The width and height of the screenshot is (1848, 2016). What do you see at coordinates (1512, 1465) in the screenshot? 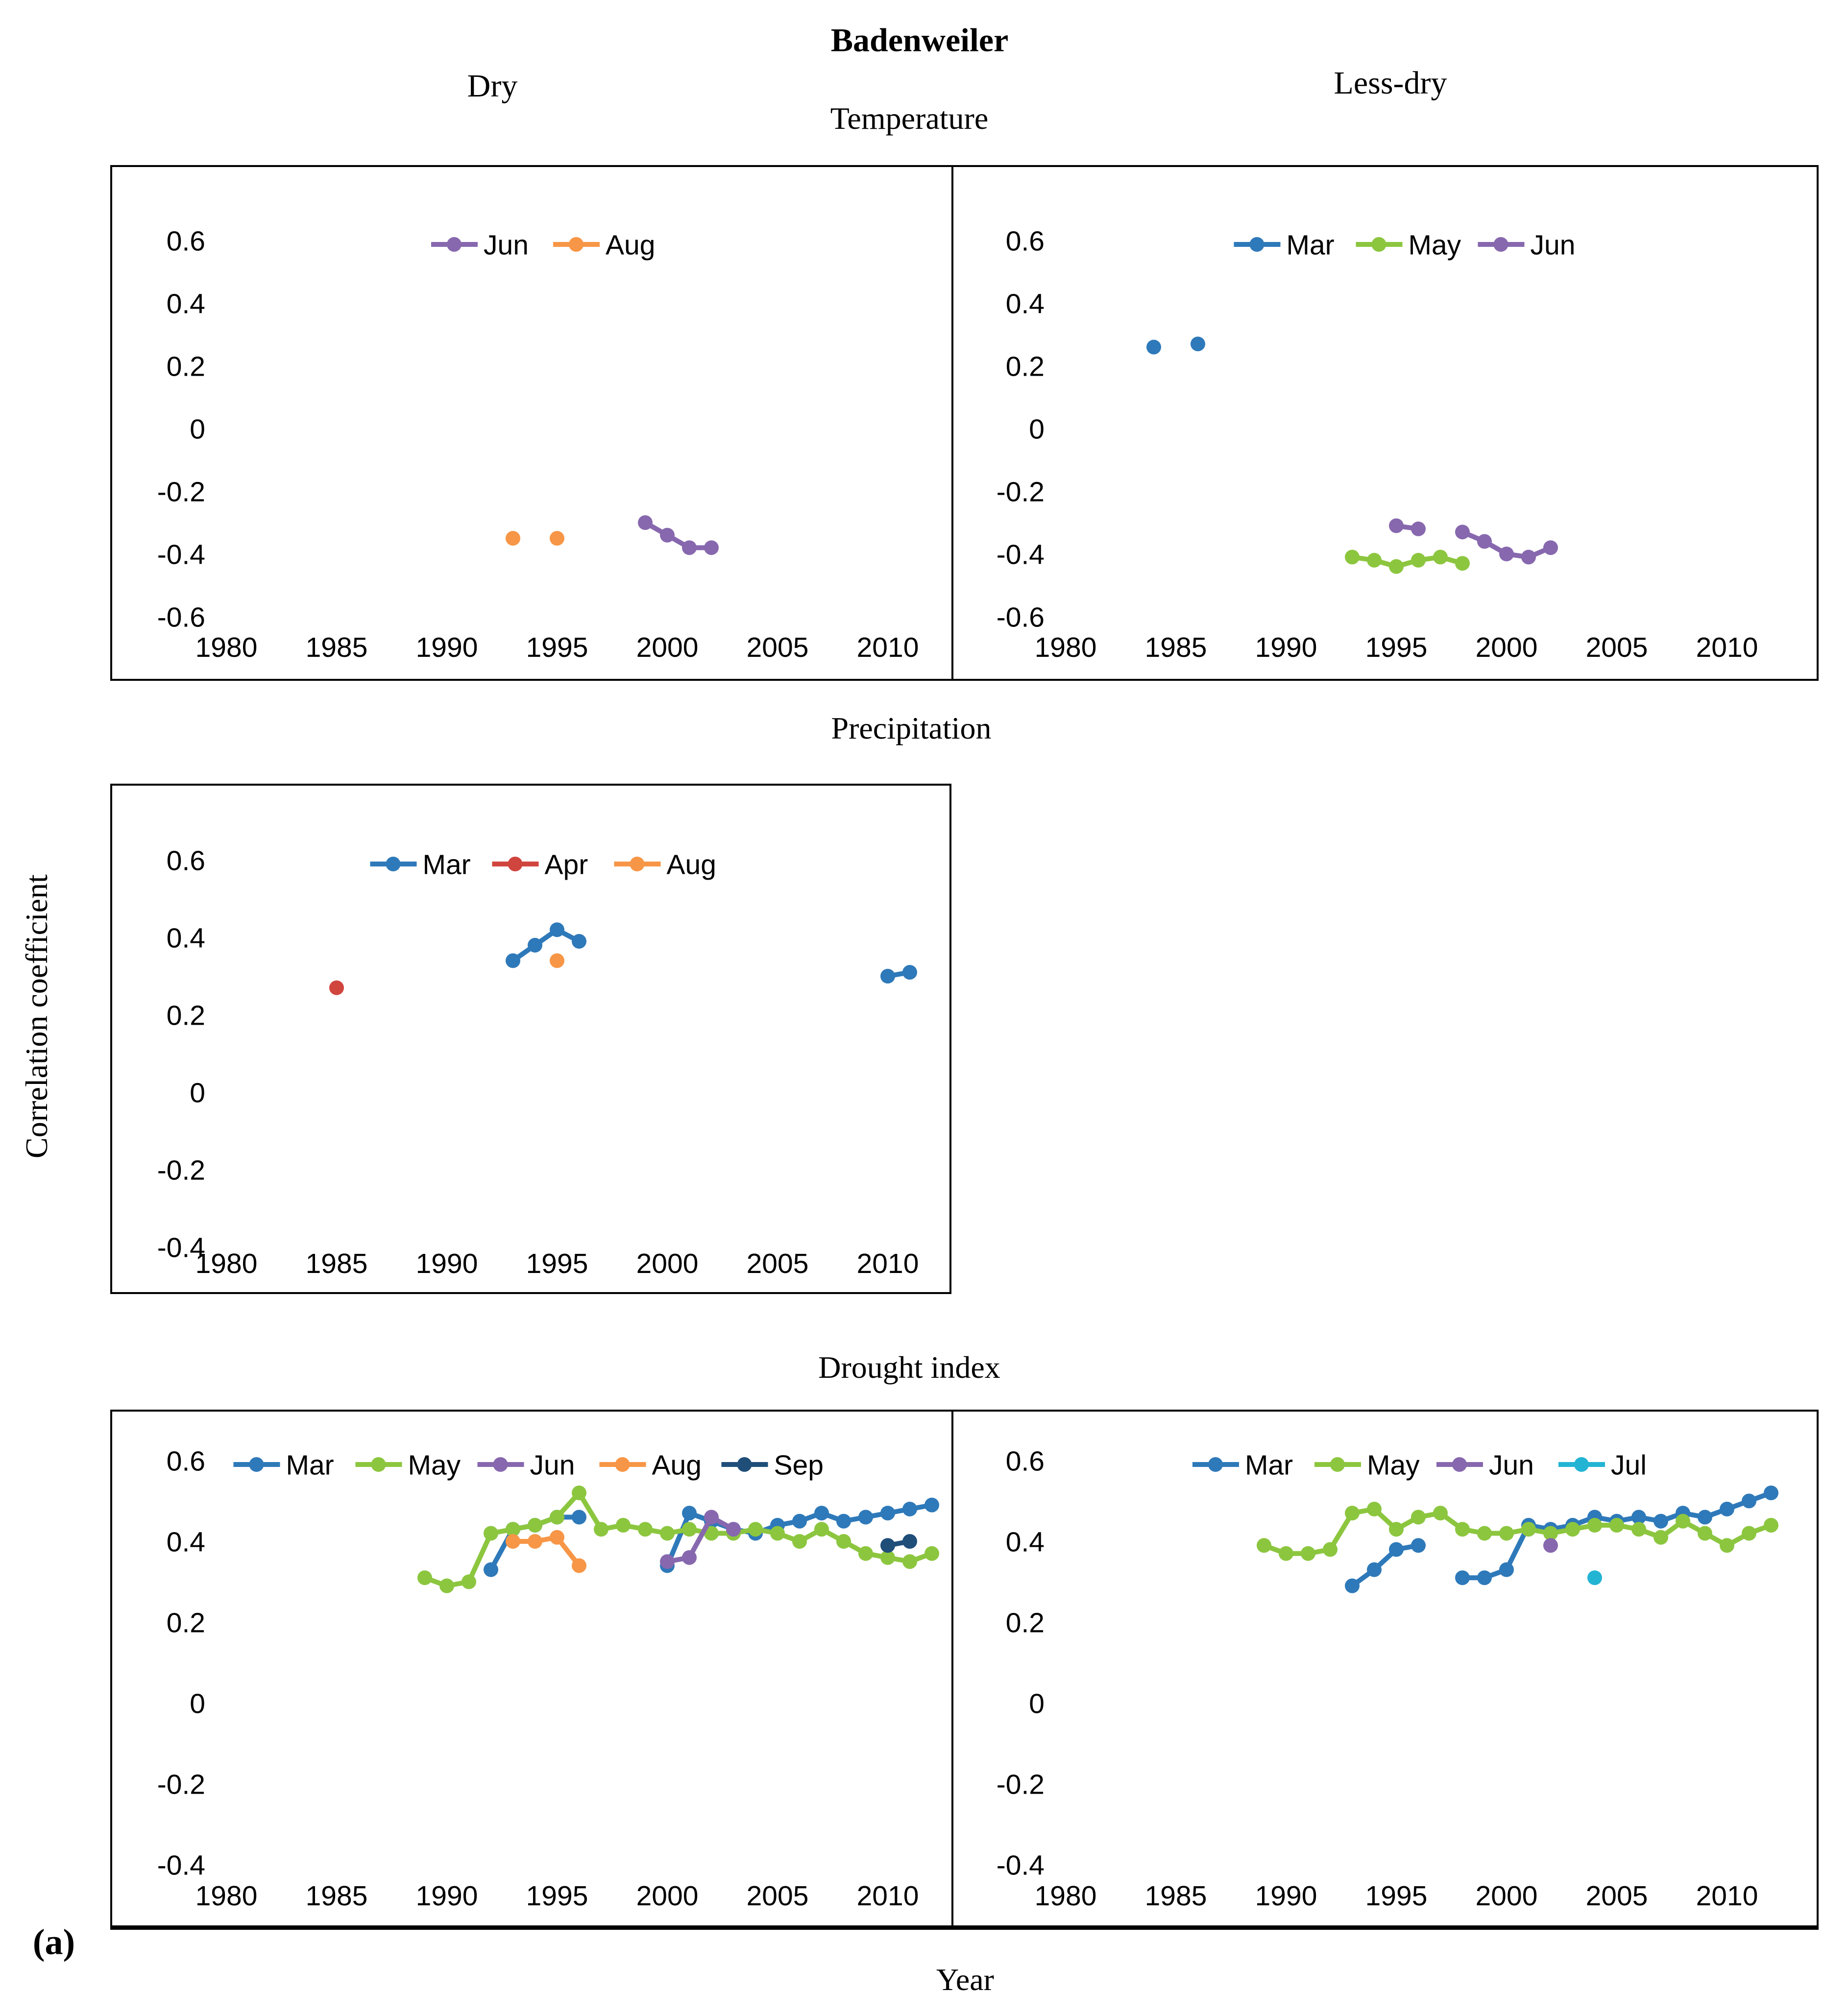
I see `legend-label: Jun` at bounding box center [1512, 1465].